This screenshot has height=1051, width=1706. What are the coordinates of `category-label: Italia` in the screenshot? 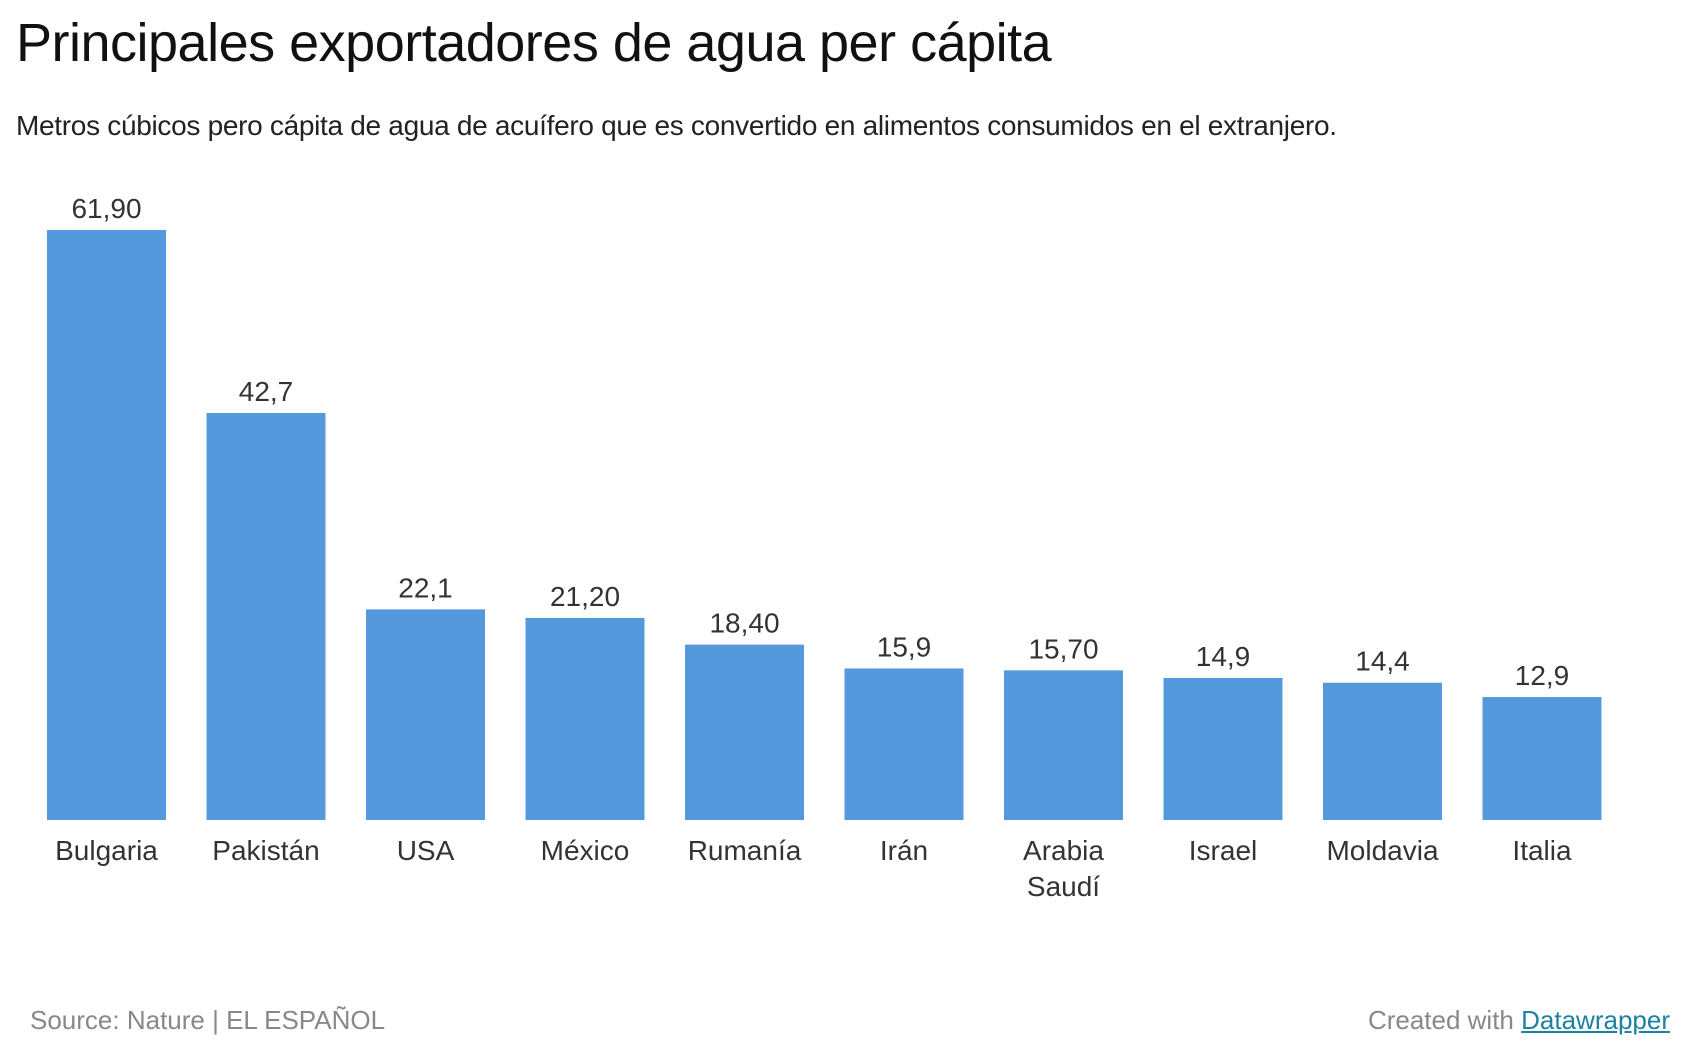 It's located at (1542, 850).